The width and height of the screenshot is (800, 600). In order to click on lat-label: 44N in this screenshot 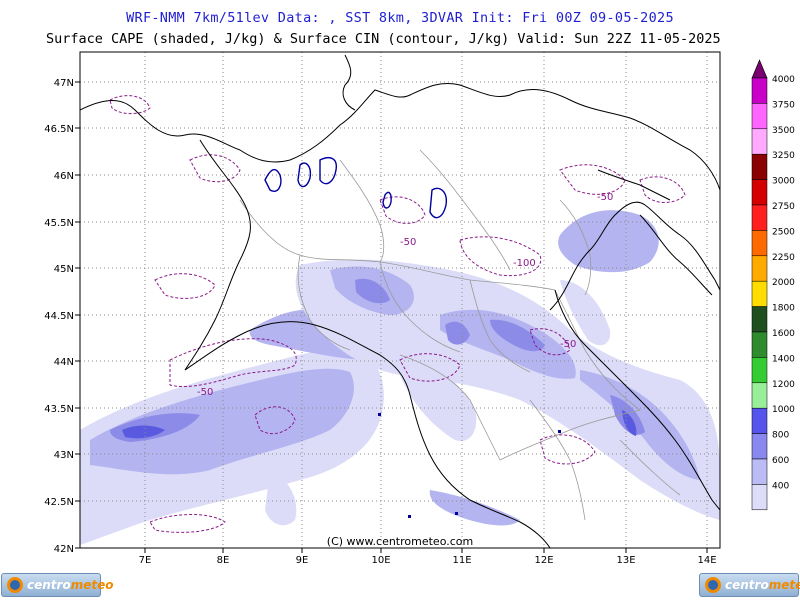, I will do `click(64, 362)`.